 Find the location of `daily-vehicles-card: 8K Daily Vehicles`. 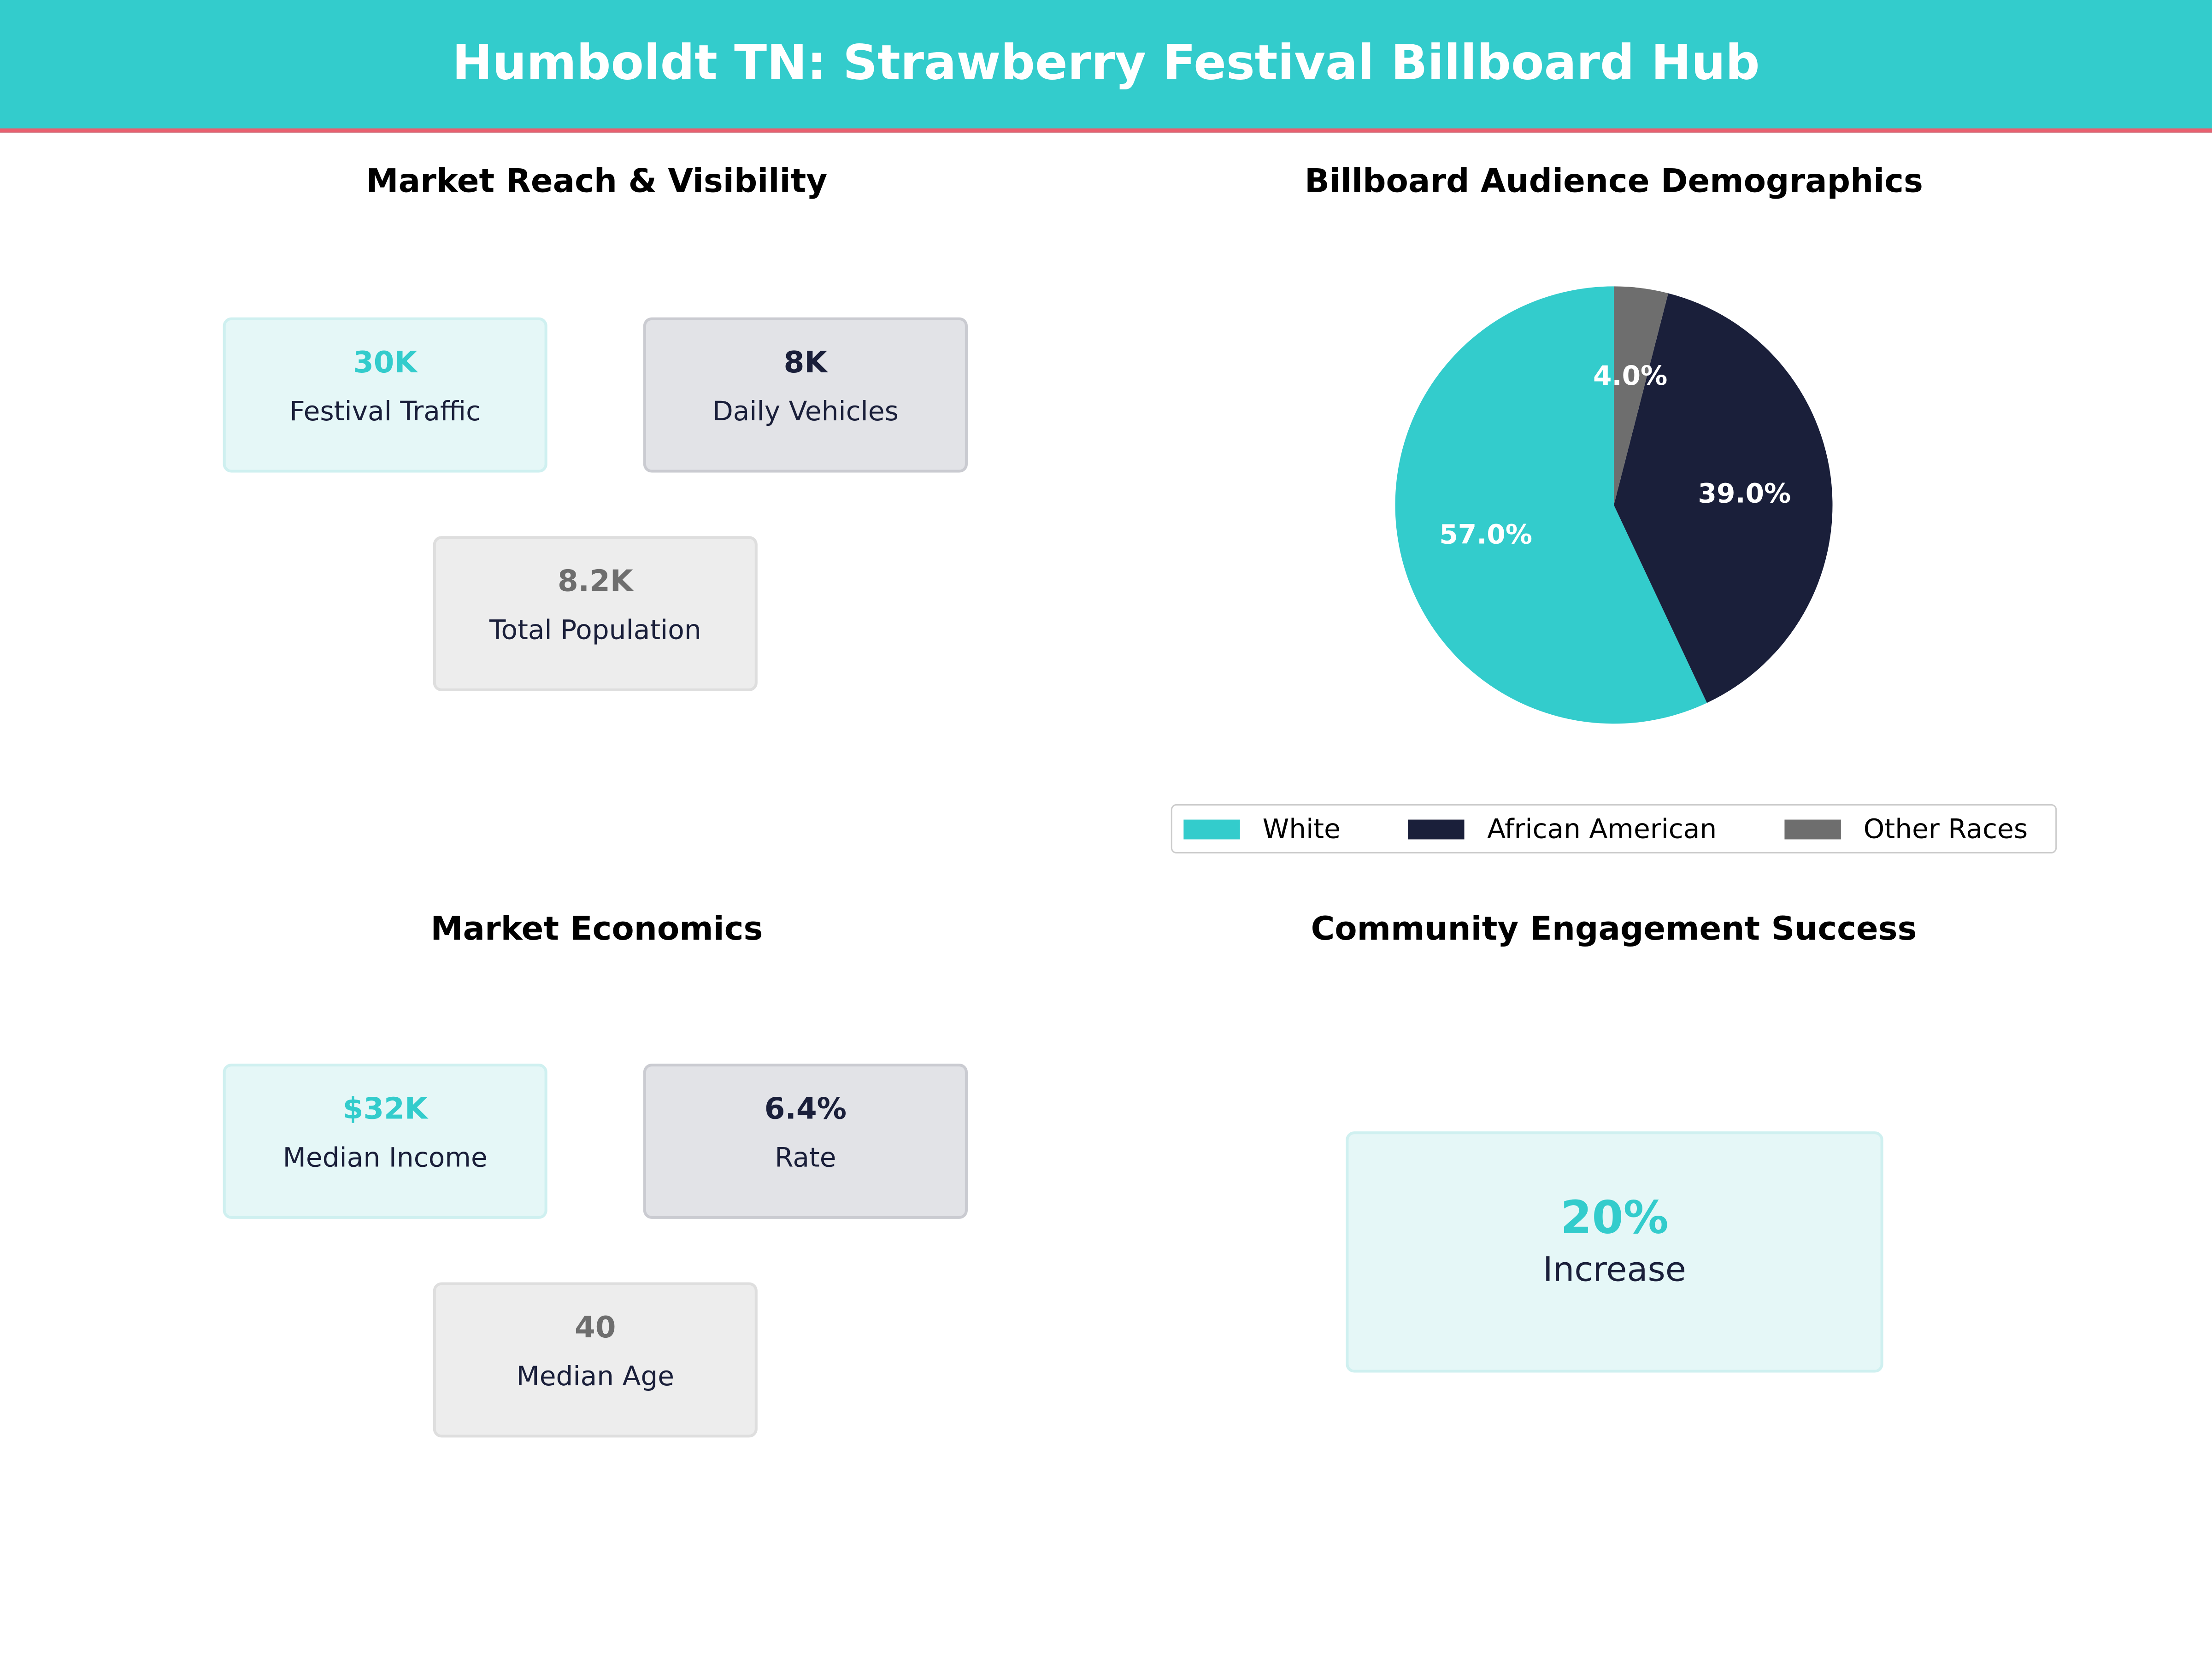

daily-vehicles-card: 8K Daily Vehicles is located at coordinates (805, 395).